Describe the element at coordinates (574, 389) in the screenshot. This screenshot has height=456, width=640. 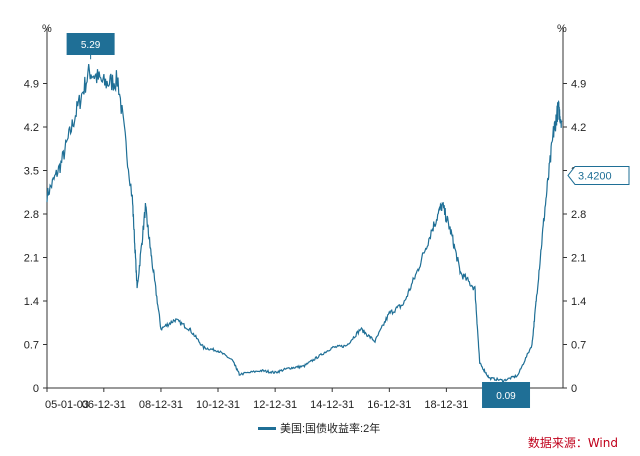
I see `y-tick-label-right: 0` at that location.